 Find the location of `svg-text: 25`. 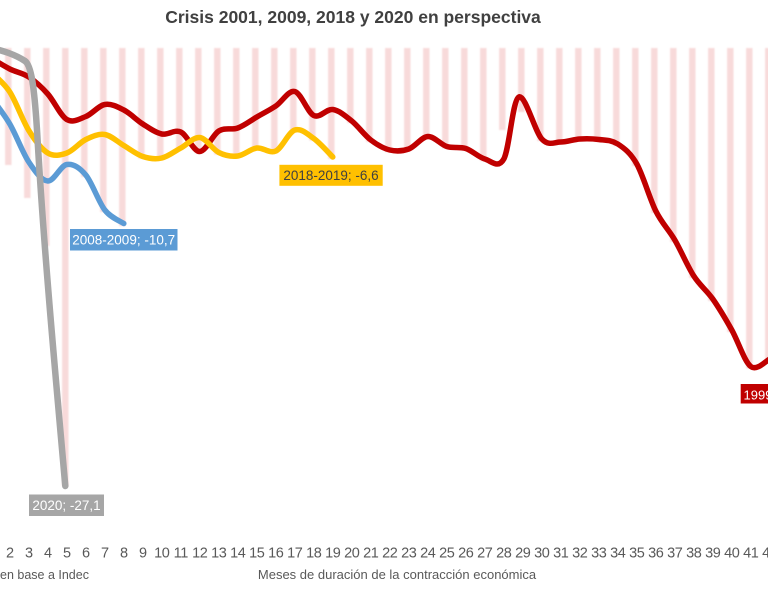

svg-text: 25 is located at coordinates (447, 554).